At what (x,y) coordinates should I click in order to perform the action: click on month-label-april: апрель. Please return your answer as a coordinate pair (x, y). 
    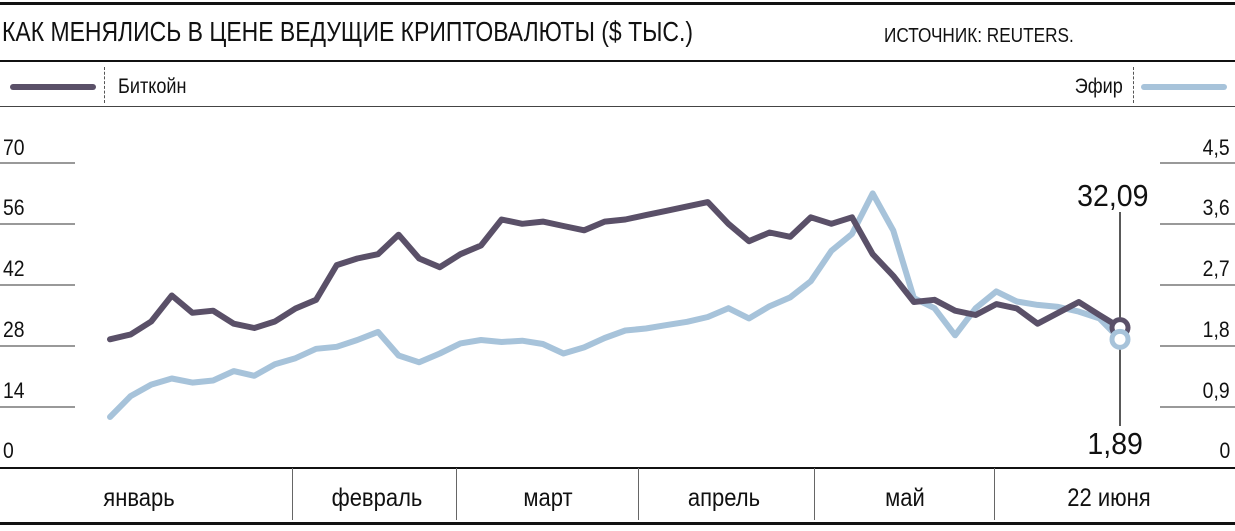
    Looking at the image, I should click on (724, 498).